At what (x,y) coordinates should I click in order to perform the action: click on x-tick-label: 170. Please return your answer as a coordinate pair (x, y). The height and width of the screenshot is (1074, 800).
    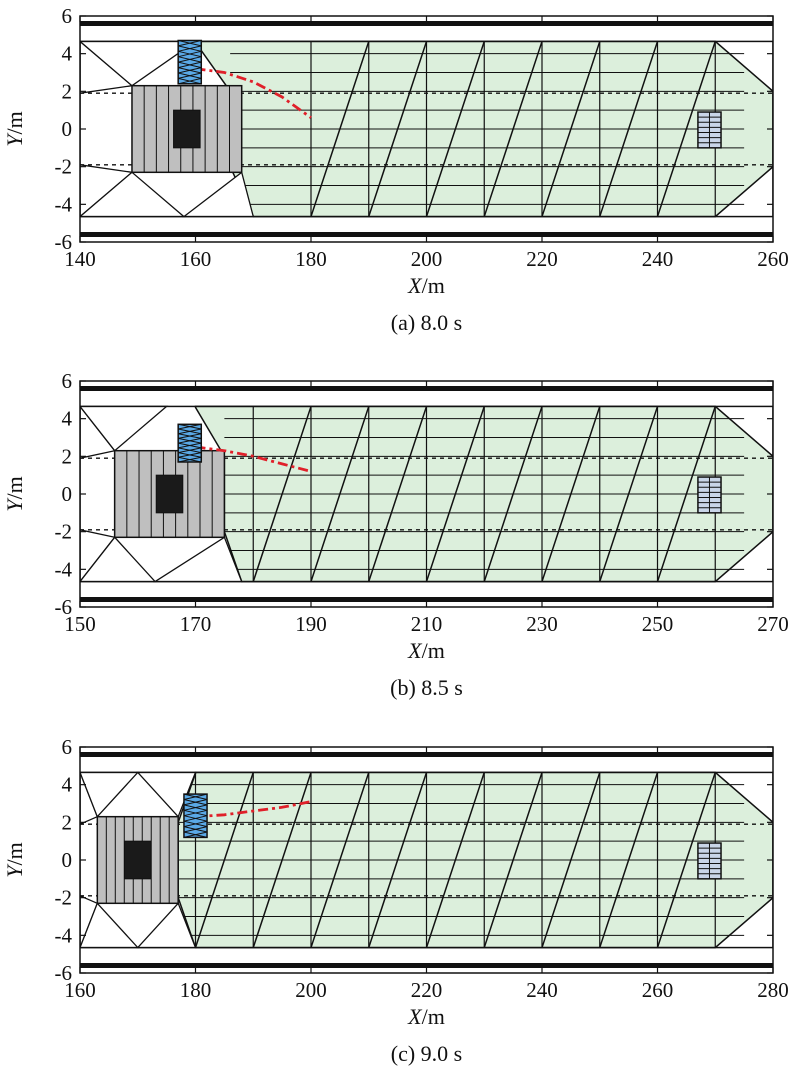
    Looking at the image, I should click on (196, 624).